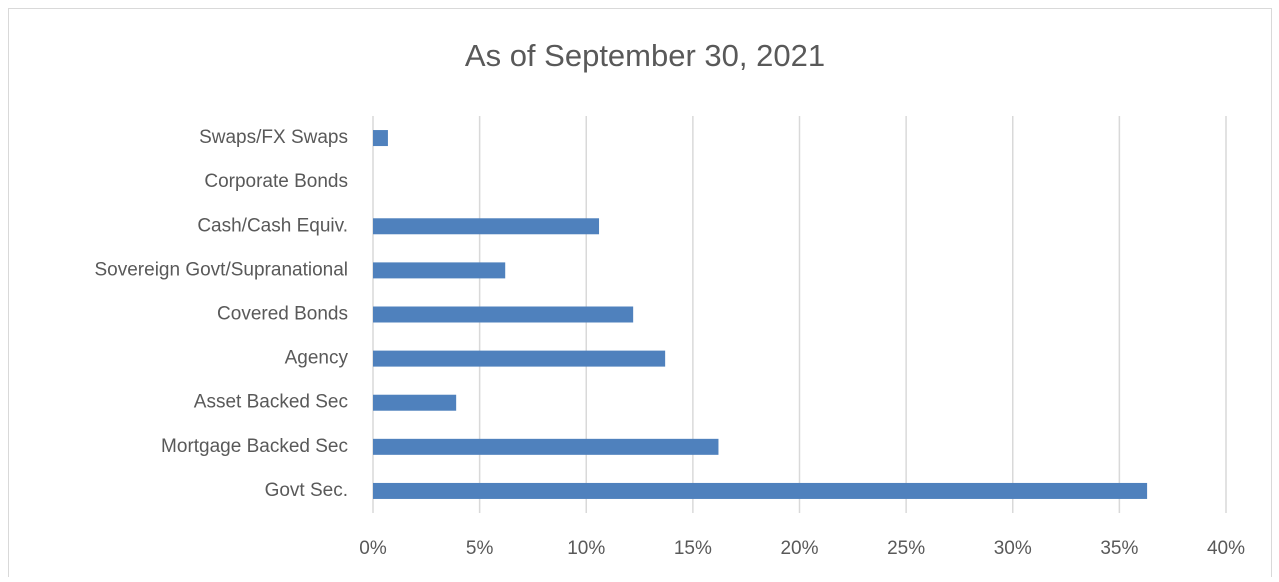  What do you see at coordinates (480, 548) in the screenshot?
I see `x-tick-label: 5%` at bounding box center [480, 548].